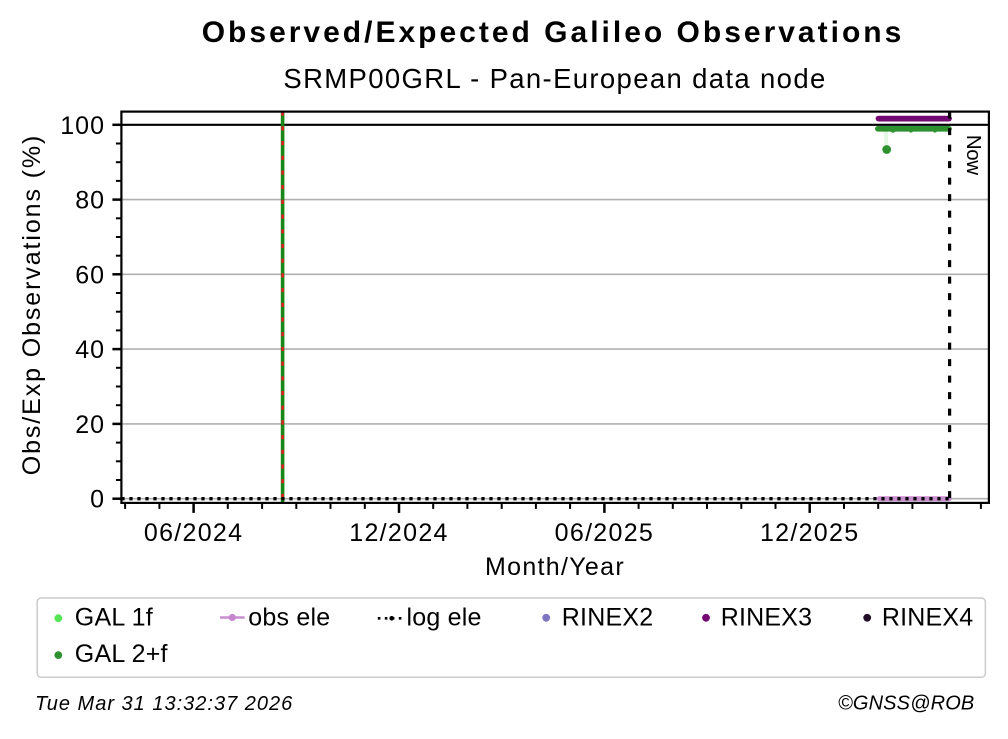 The height and width of the screenshot is (739, 1008). I want to click on svg-text:Observed/Expected Galileo Obse: Observed/Expected Galileo Observations, so click(553, 32).